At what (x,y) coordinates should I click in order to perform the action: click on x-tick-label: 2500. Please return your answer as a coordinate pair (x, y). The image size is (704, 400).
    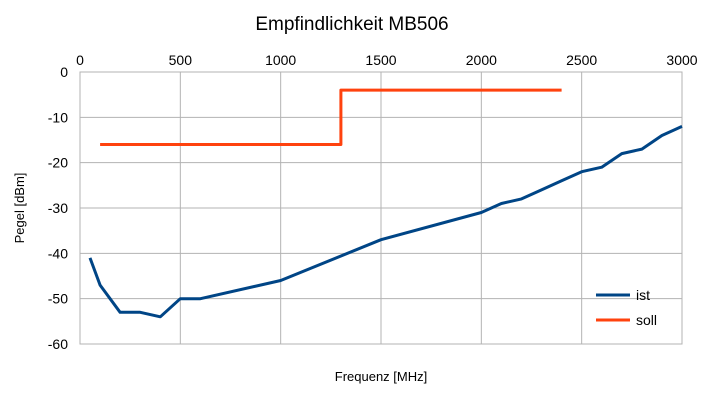
    Looking at the image, I should click on (581, 60).